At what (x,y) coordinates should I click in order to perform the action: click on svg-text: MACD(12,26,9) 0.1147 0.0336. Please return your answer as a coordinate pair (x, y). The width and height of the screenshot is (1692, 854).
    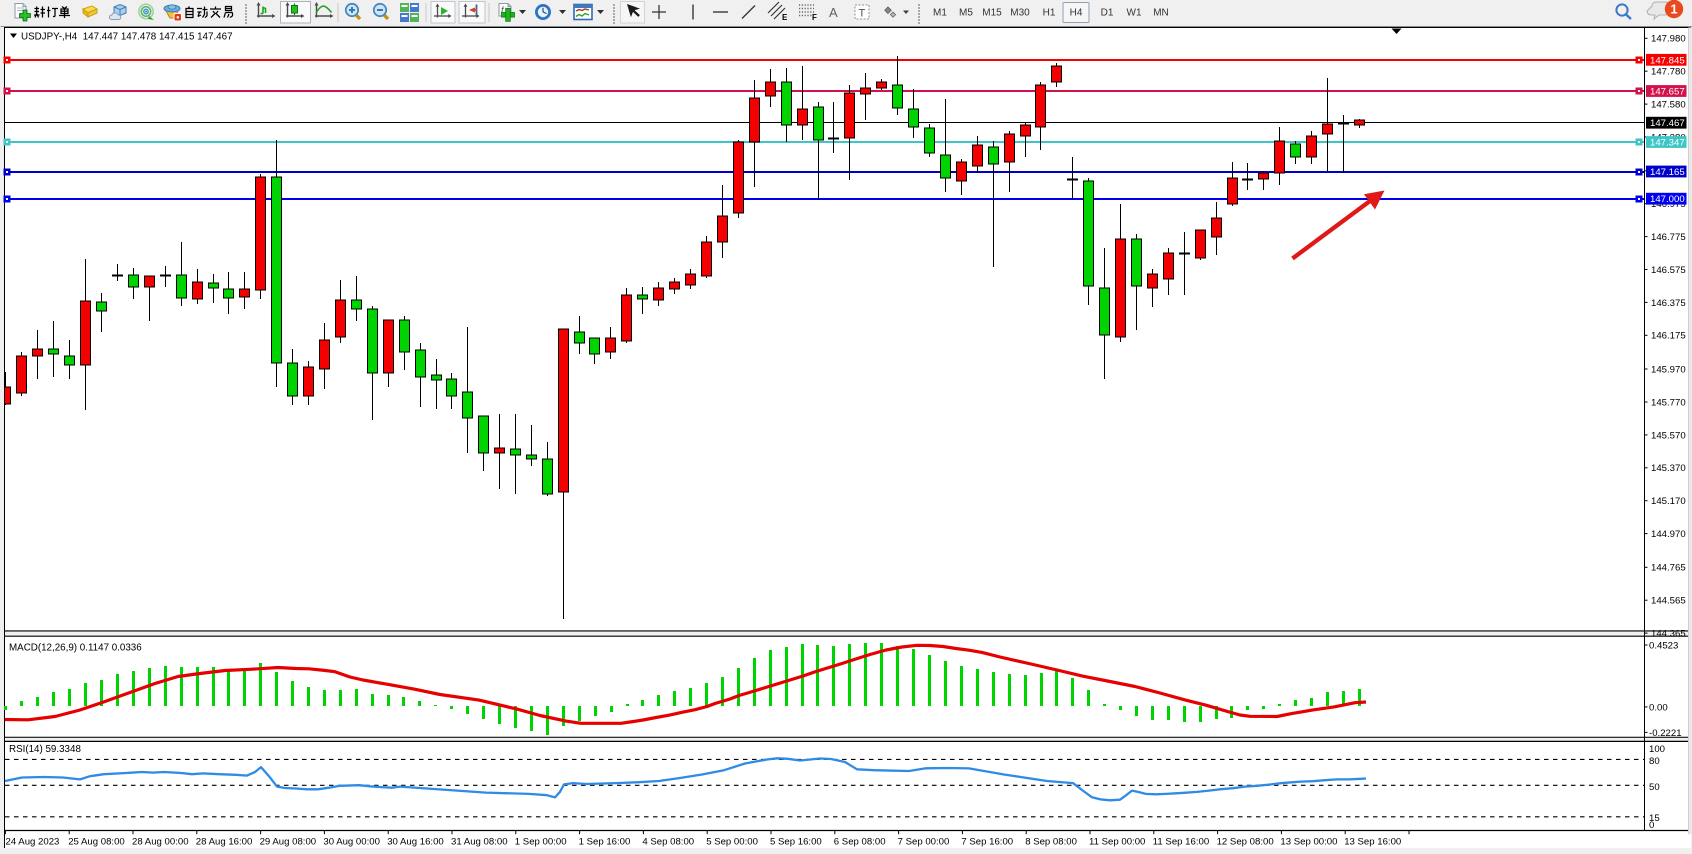
    Looking at the image, I should click on (75, 648).